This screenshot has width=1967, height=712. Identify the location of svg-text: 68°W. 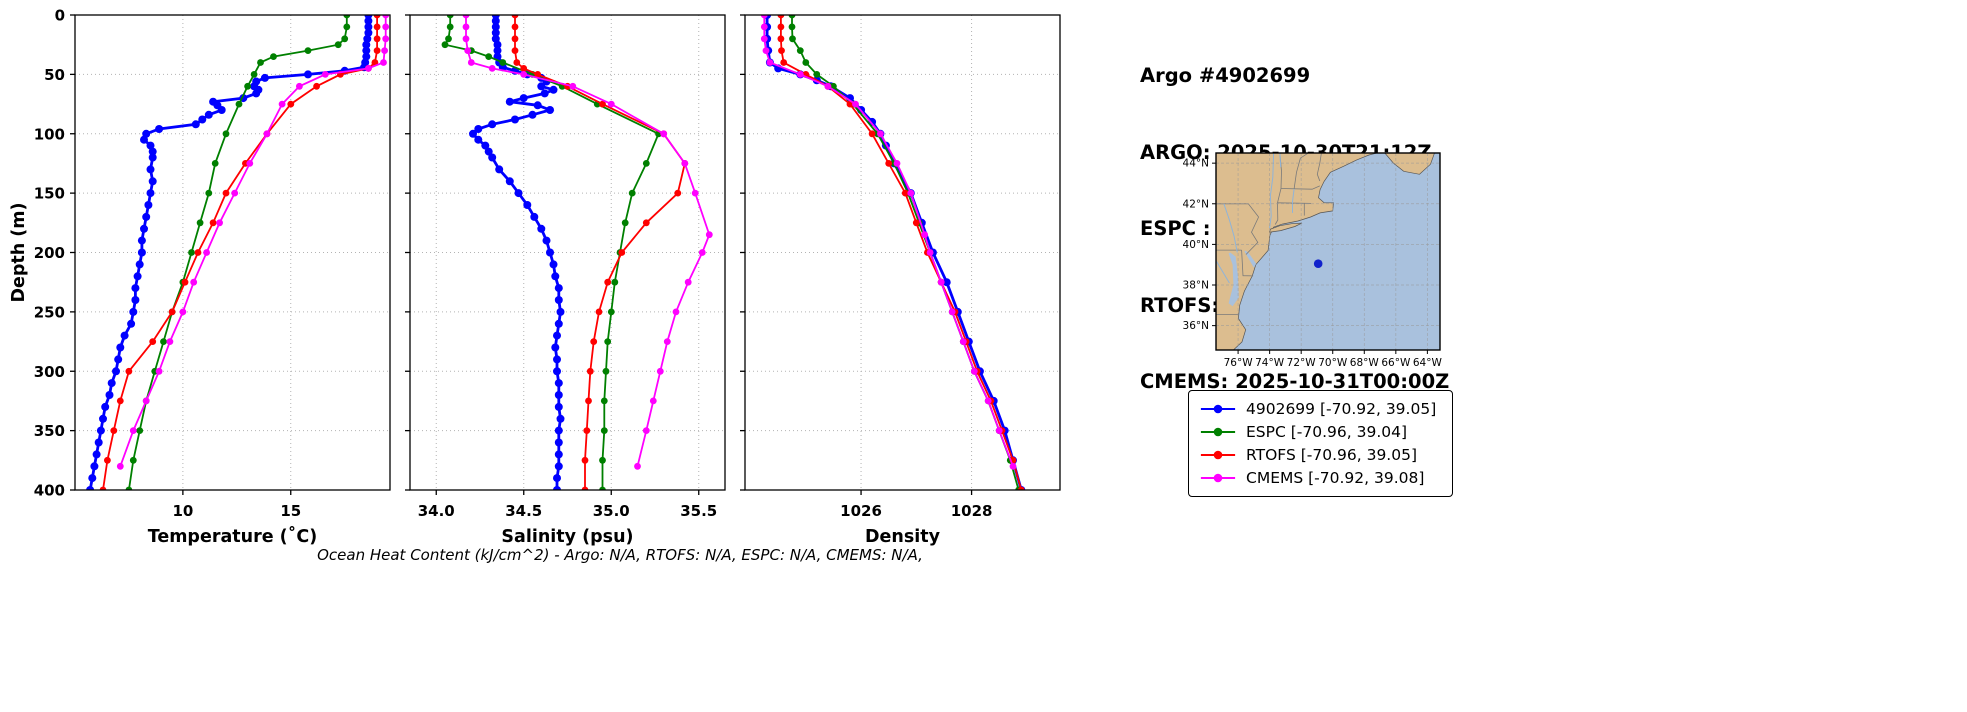
(1365, 363).